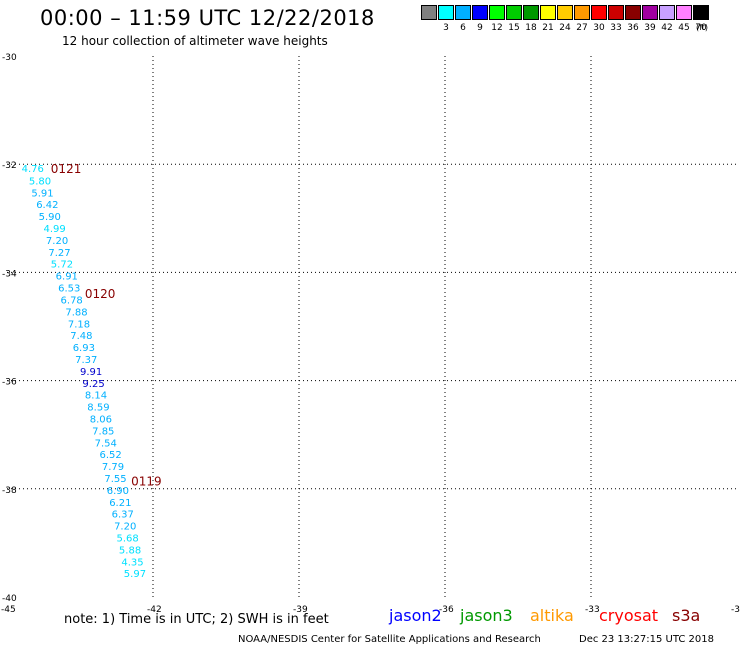 The width and height of the screenshot is (740, 650). What do you see at coordinates (115, 479) in the screenshot?
I see `track-value: 7.55` at bounding box center [115, 479].